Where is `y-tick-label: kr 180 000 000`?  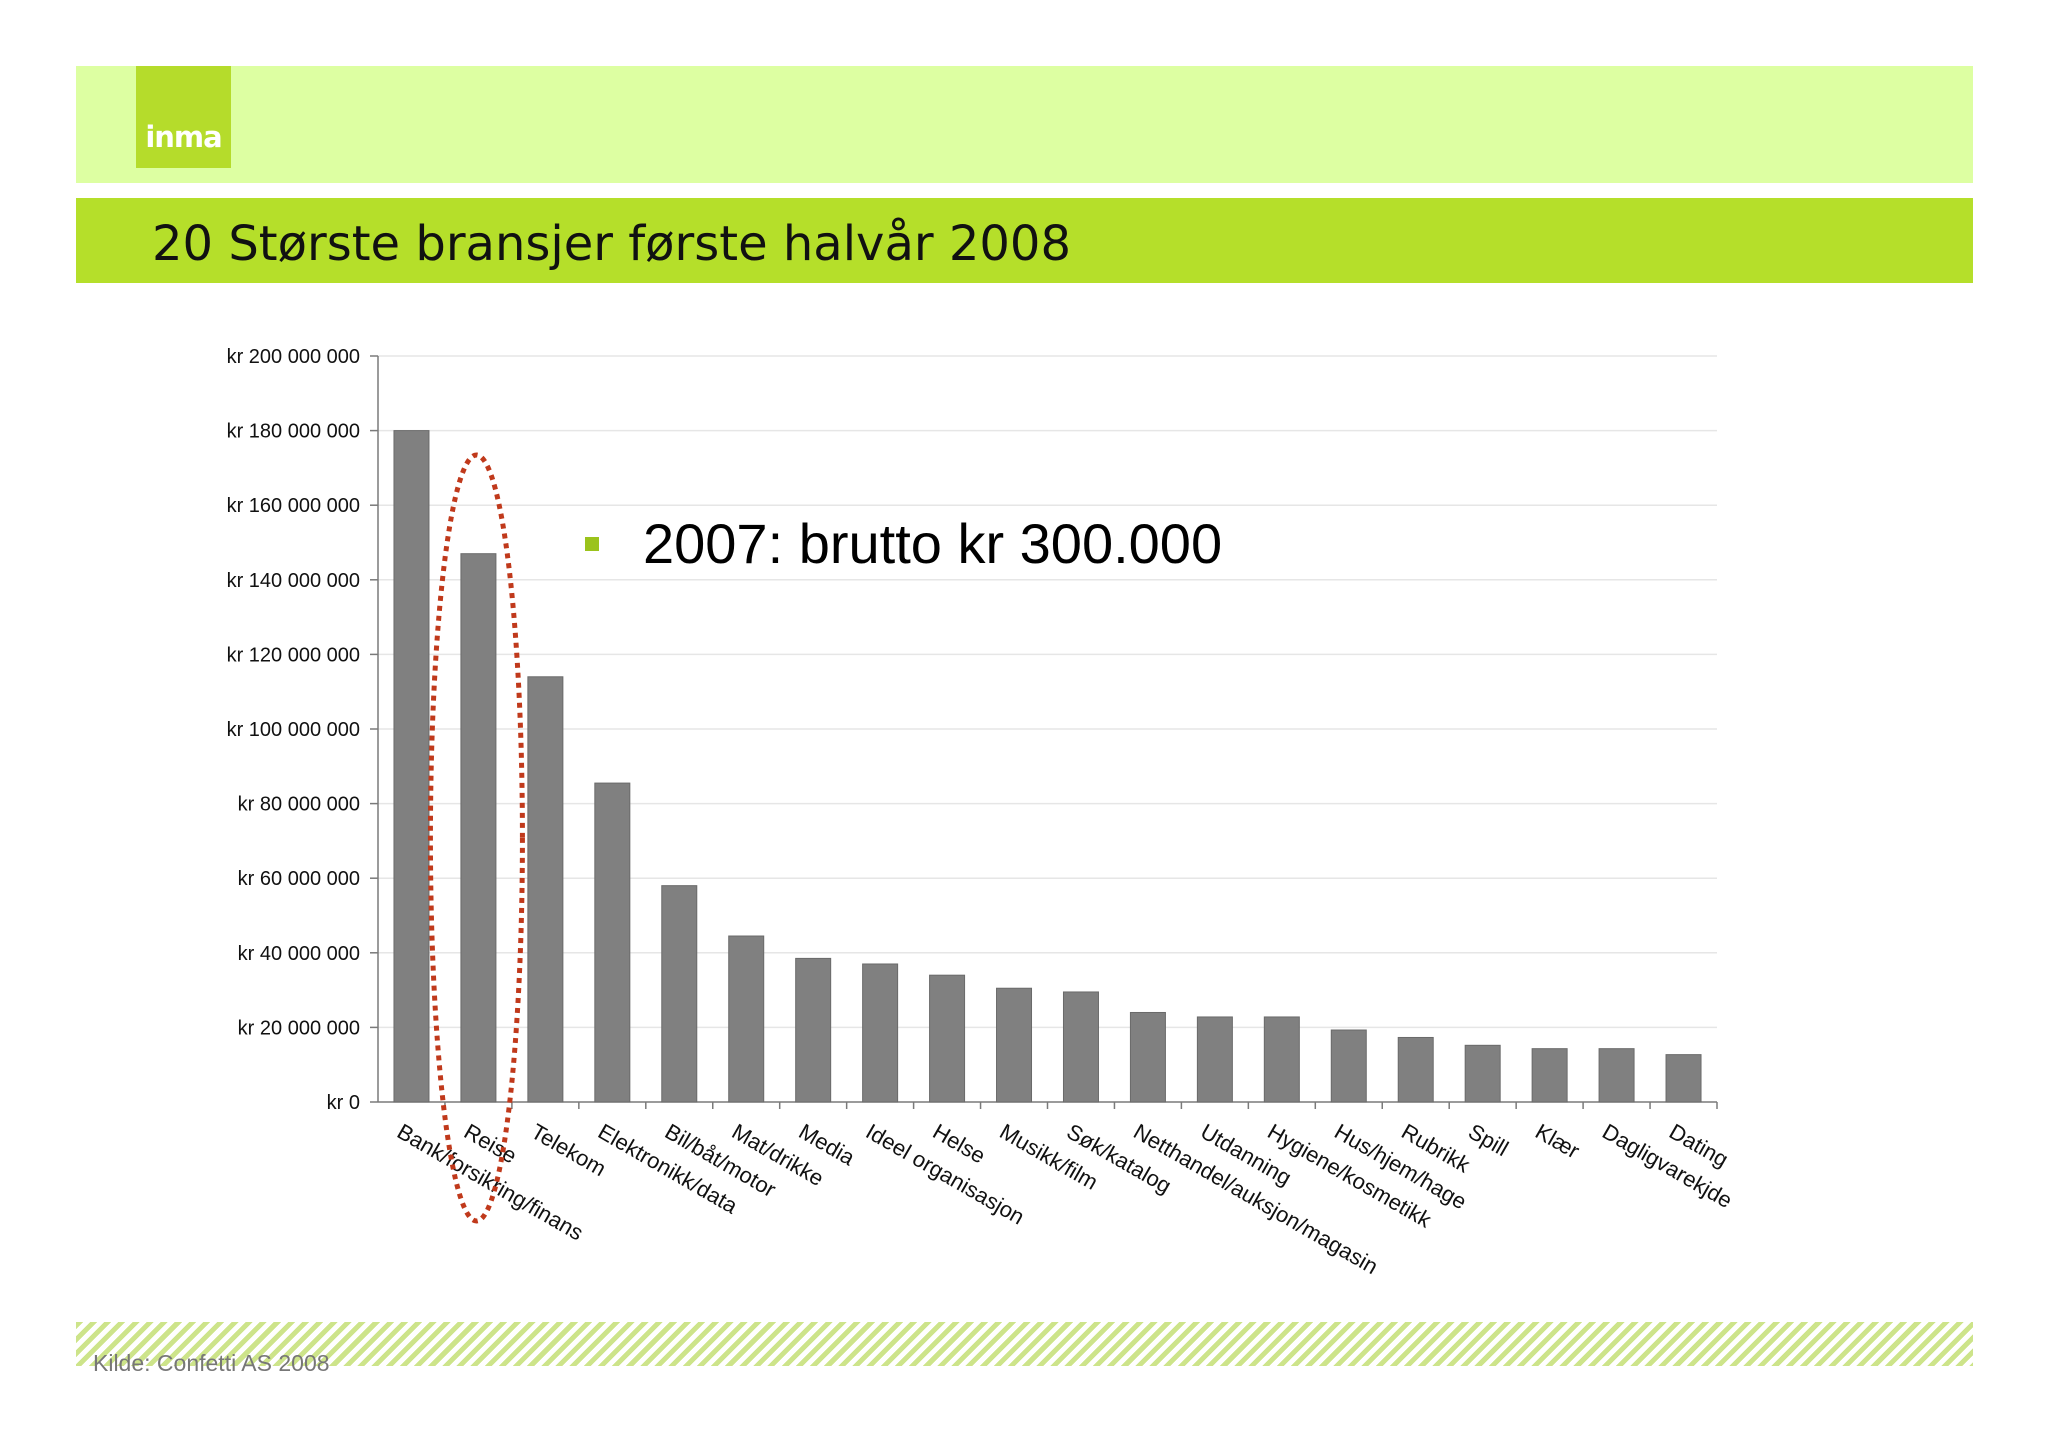
y-tick-label: kr 180 000 000 is located at coordinates (293, 432).